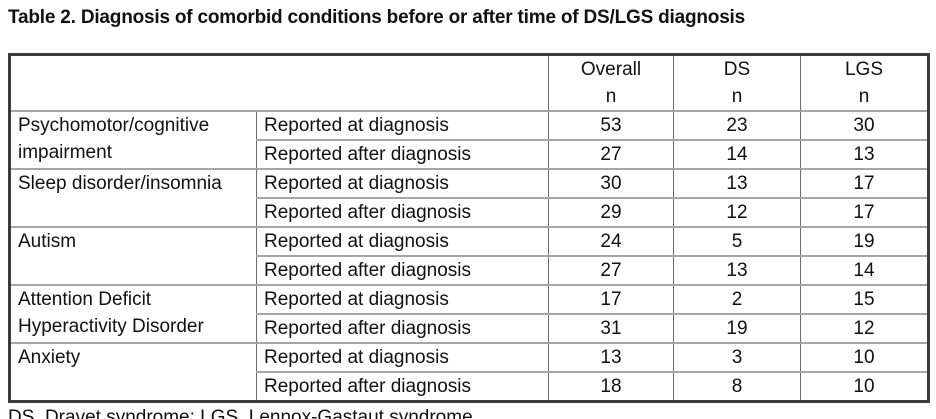 The image size is (936, 419). I want to click on condition-cell: Anxiety, so click(133, 372).